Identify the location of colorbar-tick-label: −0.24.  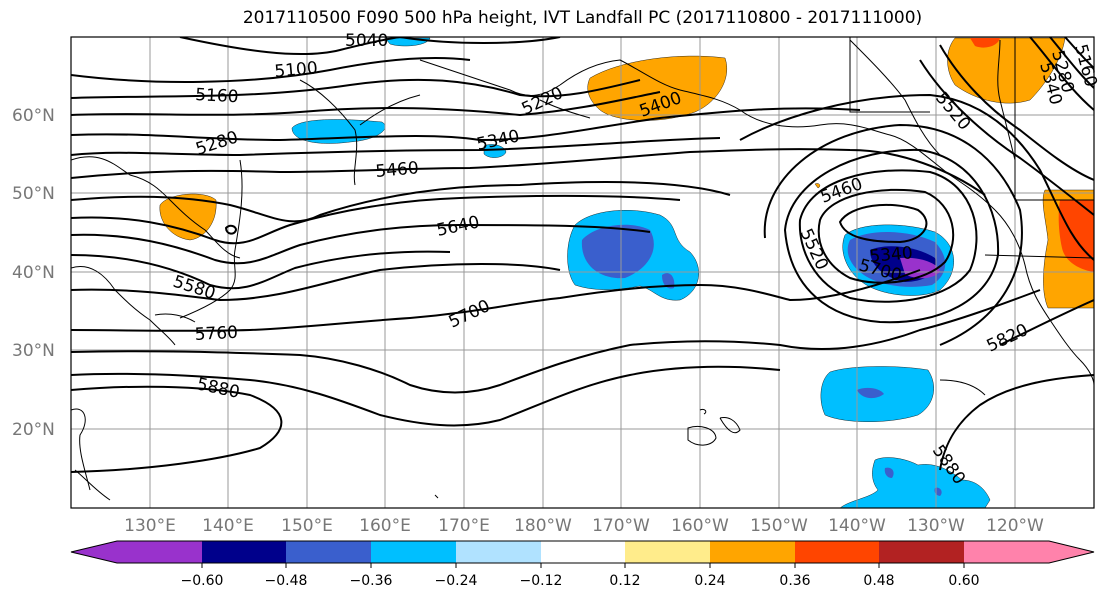
(456, 581).